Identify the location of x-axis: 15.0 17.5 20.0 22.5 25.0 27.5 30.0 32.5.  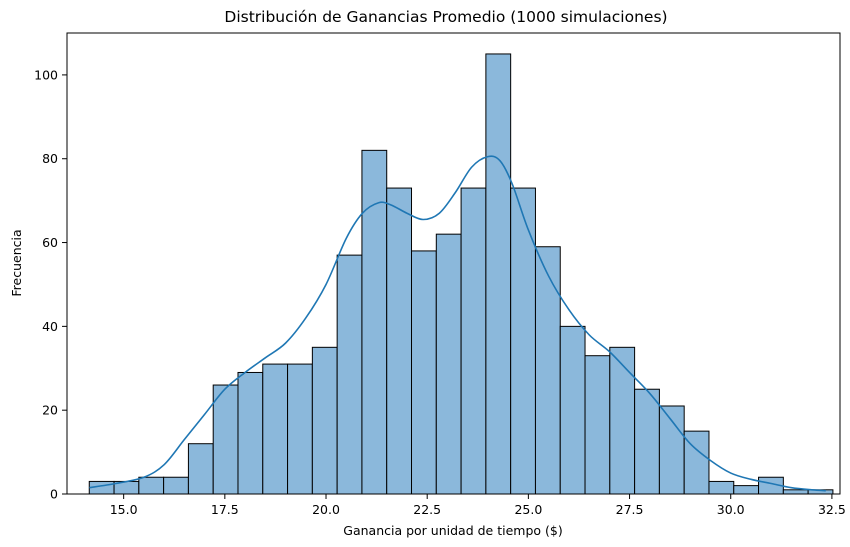
(478, 505).